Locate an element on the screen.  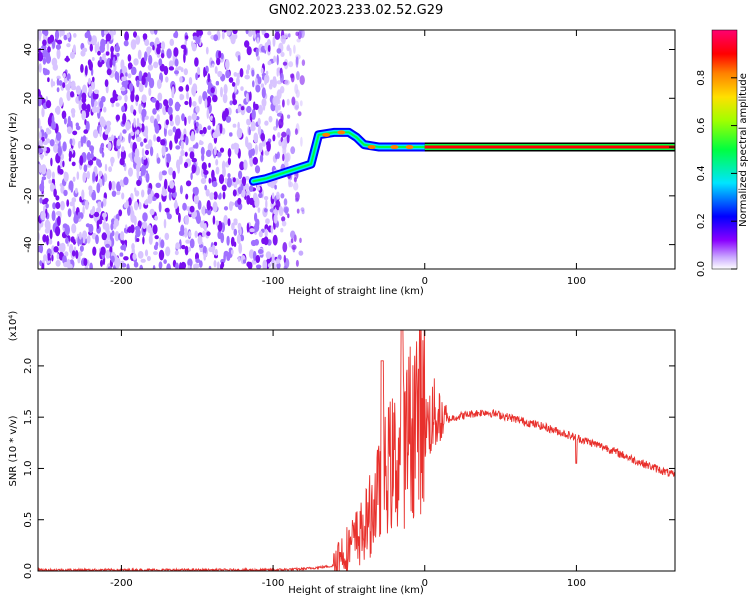
colorbar-ticks: 0.0 0.2 0.4 0.6 0.8 is located at coordinates (716, 173).